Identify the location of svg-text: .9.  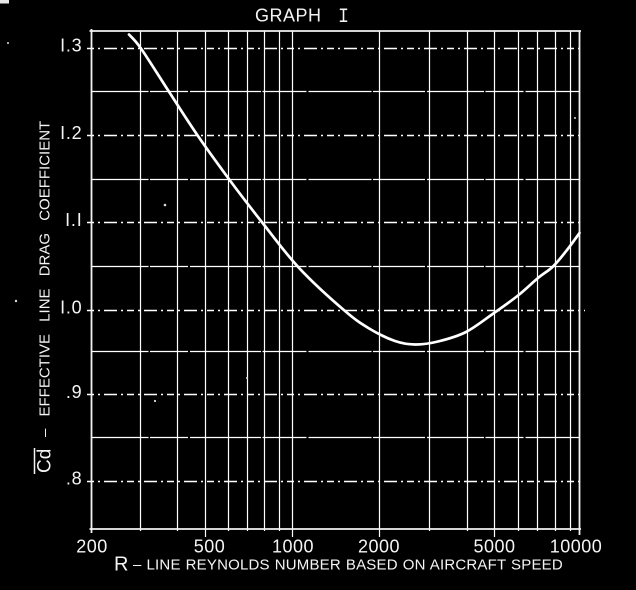
(74, 392).